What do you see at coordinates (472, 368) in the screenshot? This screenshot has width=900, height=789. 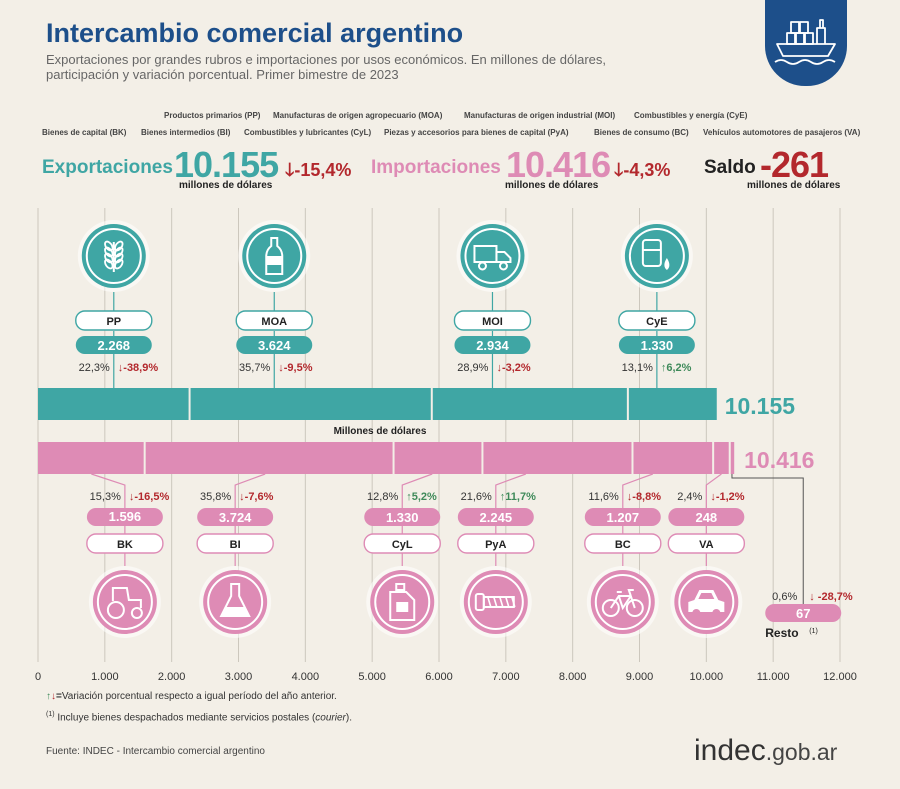 I see `export-share: 28,9%` at bounding box center [472, 368].